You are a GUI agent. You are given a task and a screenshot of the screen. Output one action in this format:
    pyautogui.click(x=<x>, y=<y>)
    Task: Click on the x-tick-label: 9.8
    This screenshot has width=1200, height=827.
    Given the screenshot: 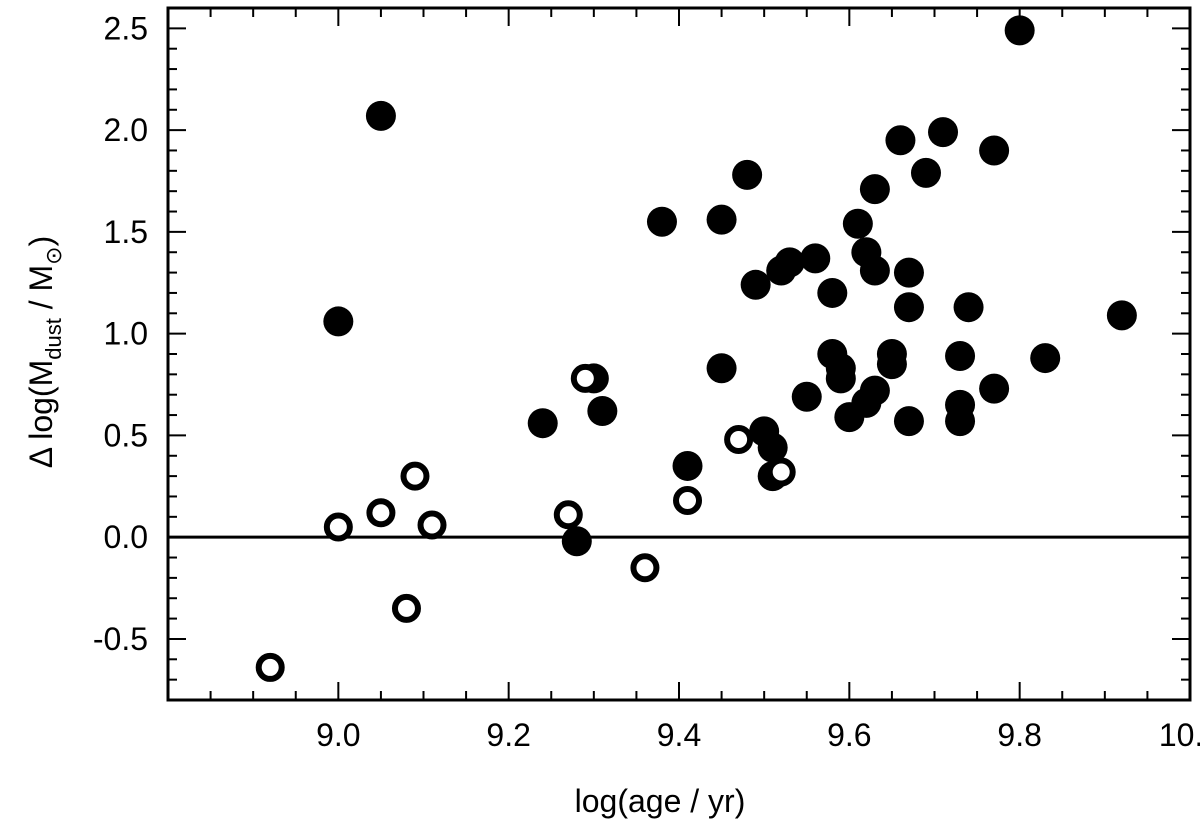 What is the action you would take?
    pyautogui.click(x=1019, y=735)
    